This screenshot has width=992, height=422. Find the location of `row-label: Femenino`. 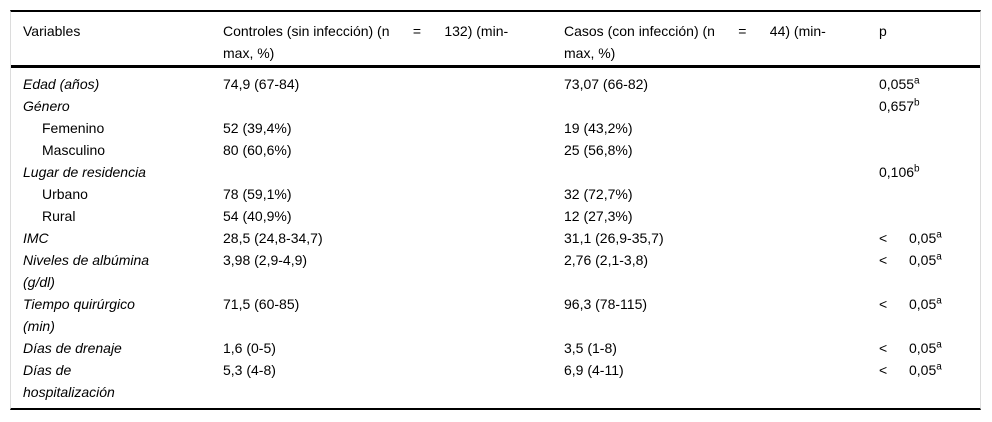

row-label: Femenino is located at coordinates (73, 128).